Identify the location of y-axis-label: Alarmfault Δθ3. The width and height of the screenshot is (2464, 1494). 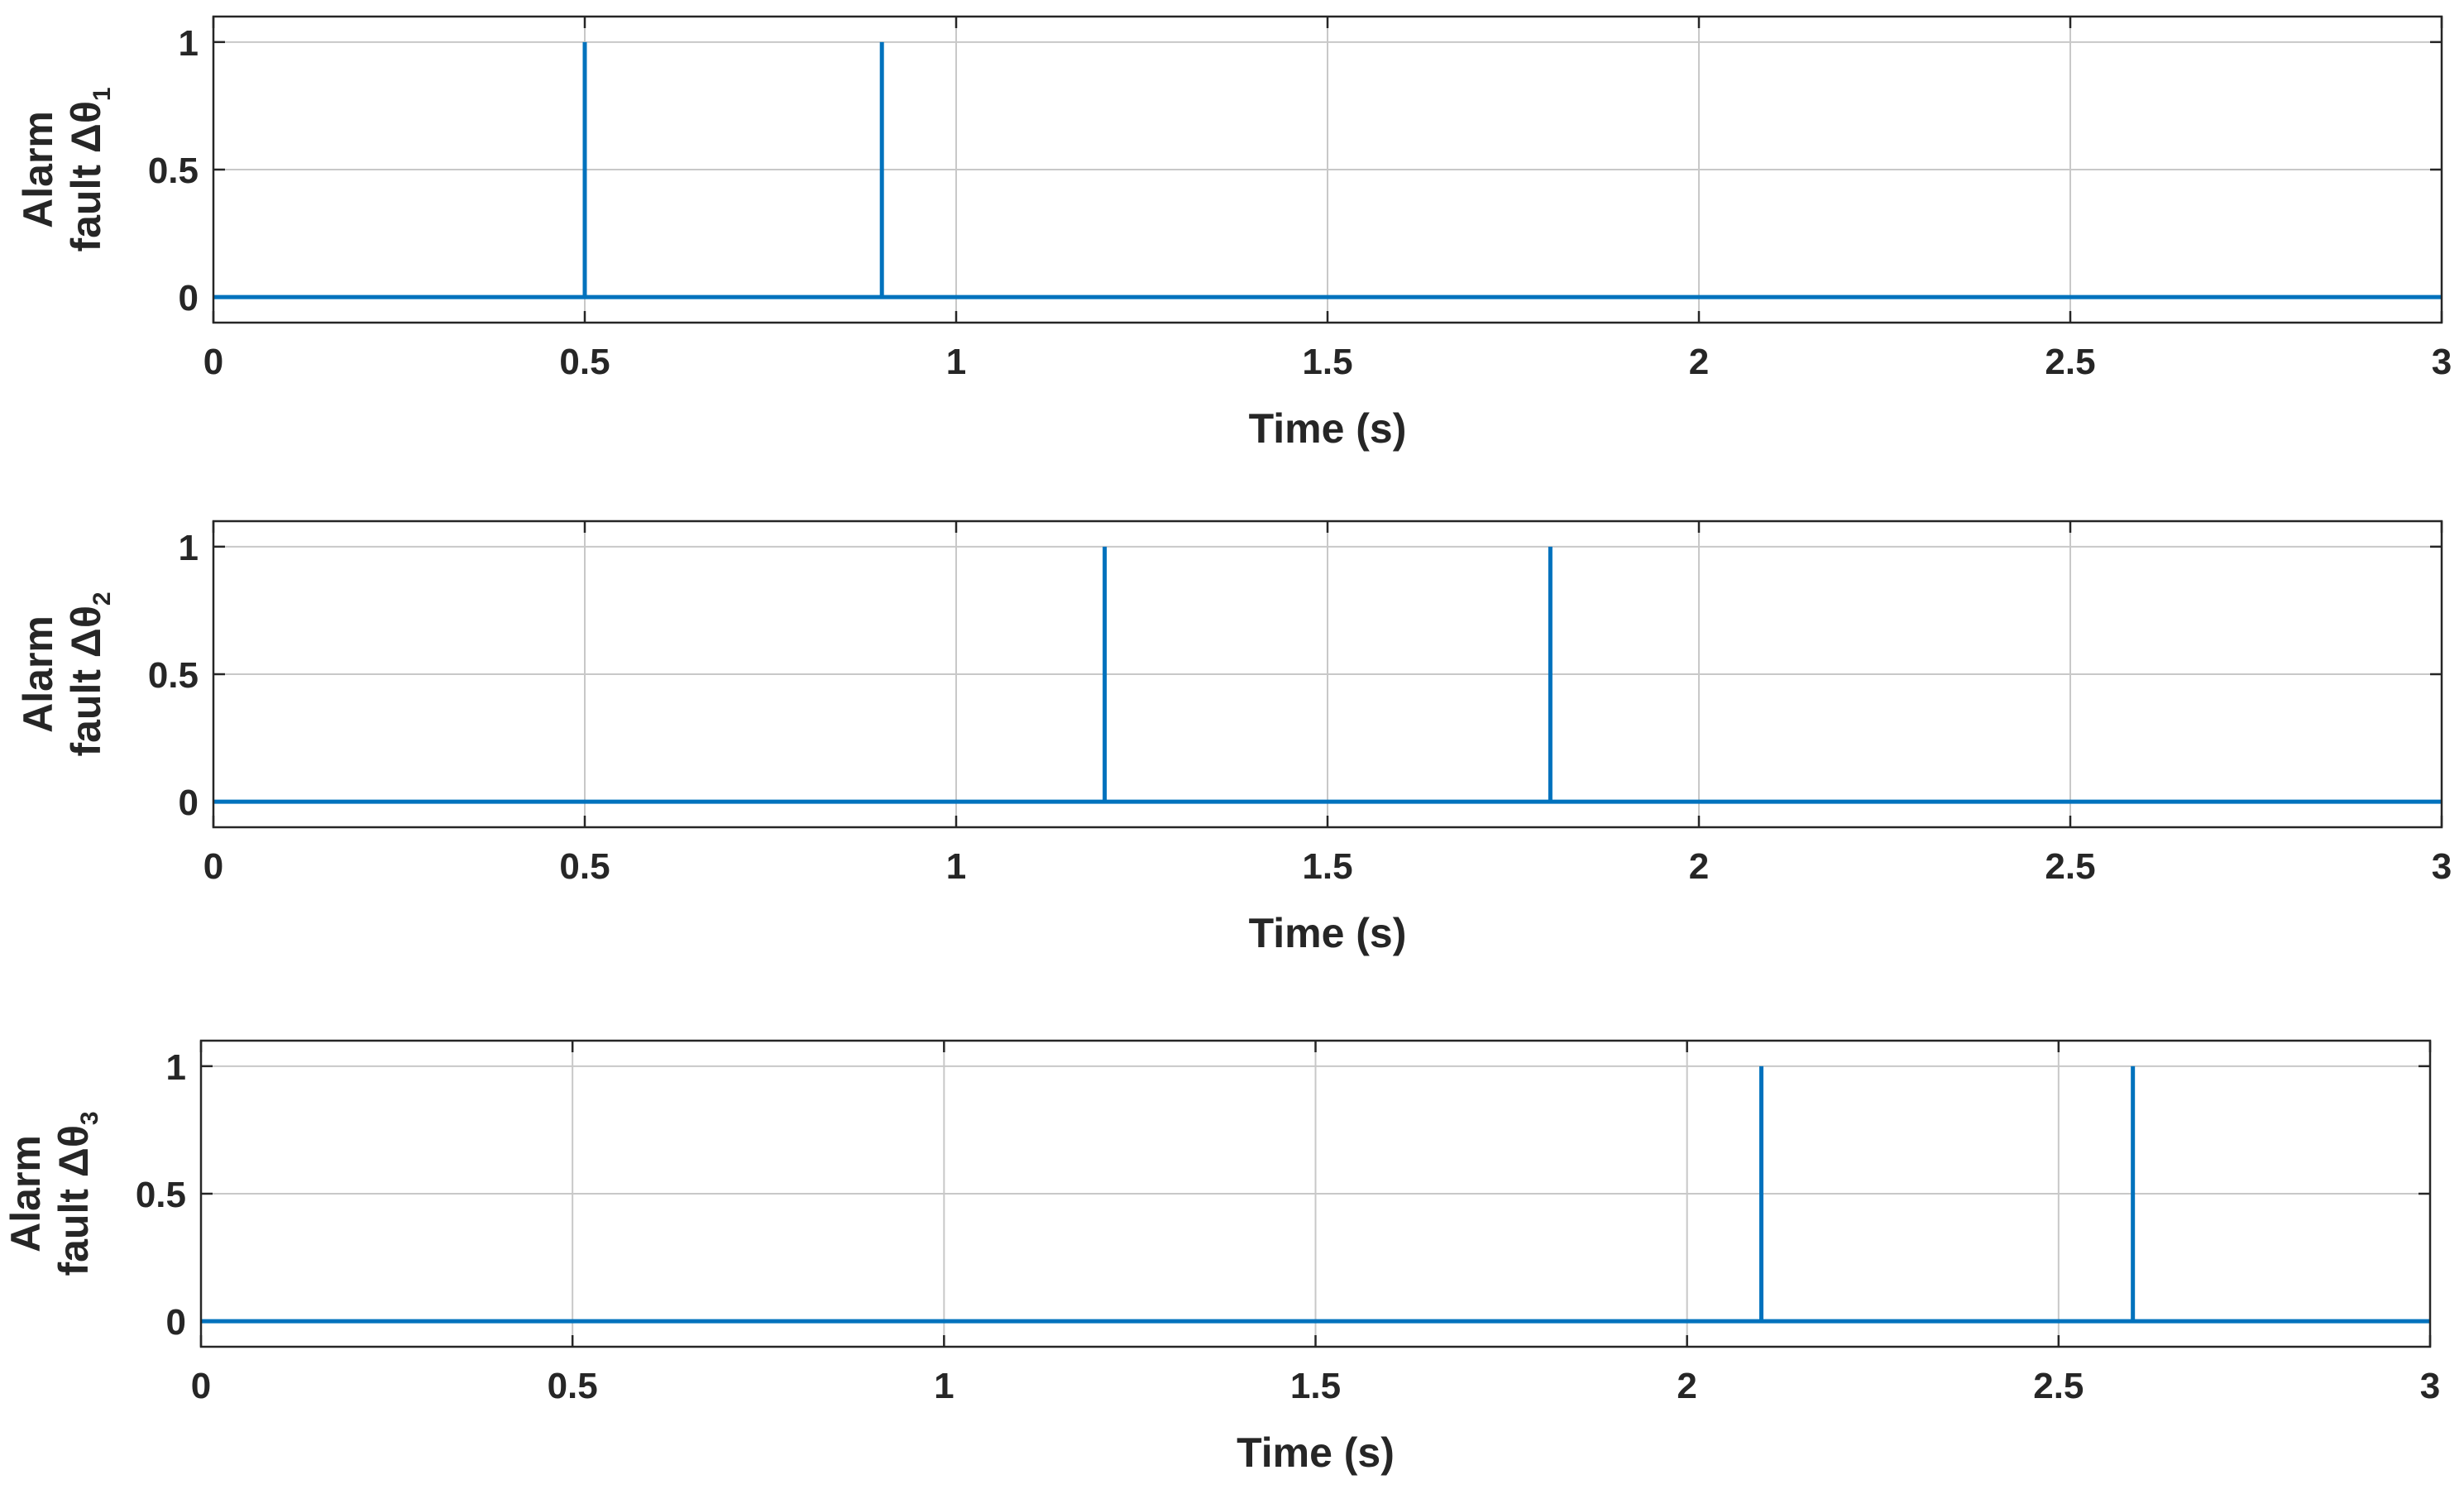
(52, 1193).